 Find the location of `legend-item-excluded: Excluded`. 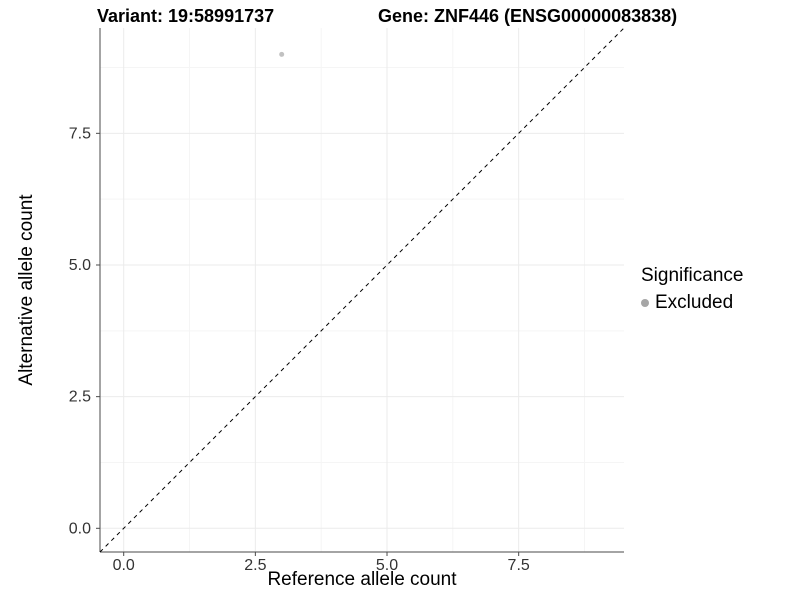

legend-item-excluded: Excluded is located at coordinates (692, 303).